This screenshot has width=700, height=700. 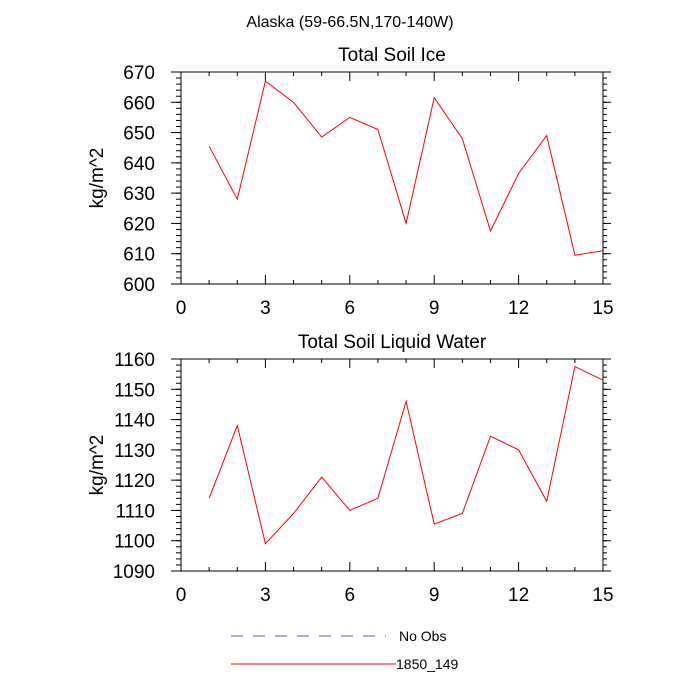 I want to click on y-tick-label: 610, so click(x=139, y=255).